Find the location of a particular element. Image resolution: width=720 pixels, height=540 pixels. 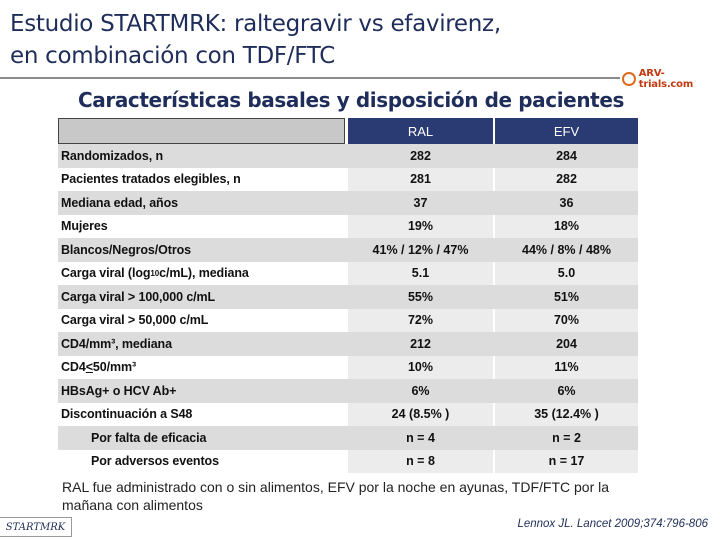

arv-trials-logo: ARV-trials.com is located at coordinates (669, 79).